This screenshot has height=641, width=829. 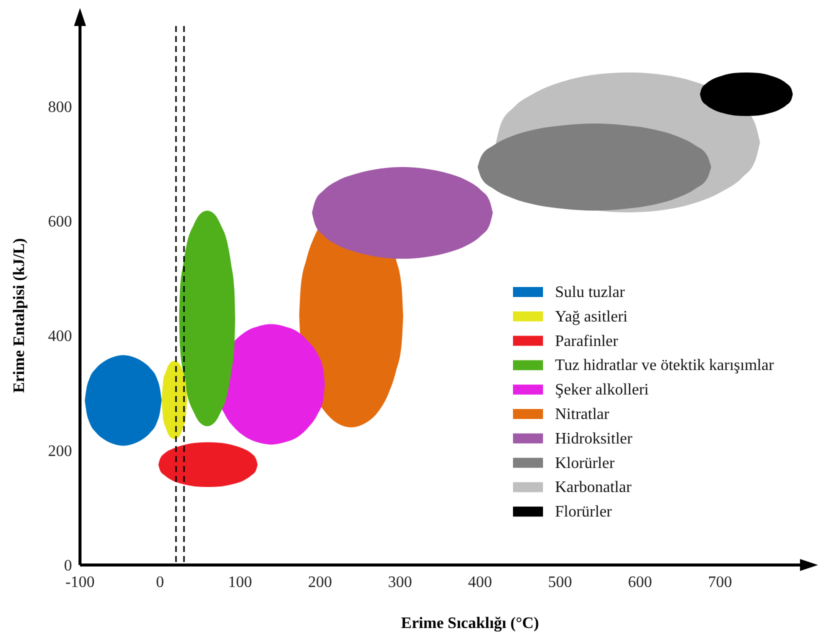 What do you see at coordinates (585, 463) in the screenshot?
I see `legend-label: Klorürler` at bounding box center [585, 463].